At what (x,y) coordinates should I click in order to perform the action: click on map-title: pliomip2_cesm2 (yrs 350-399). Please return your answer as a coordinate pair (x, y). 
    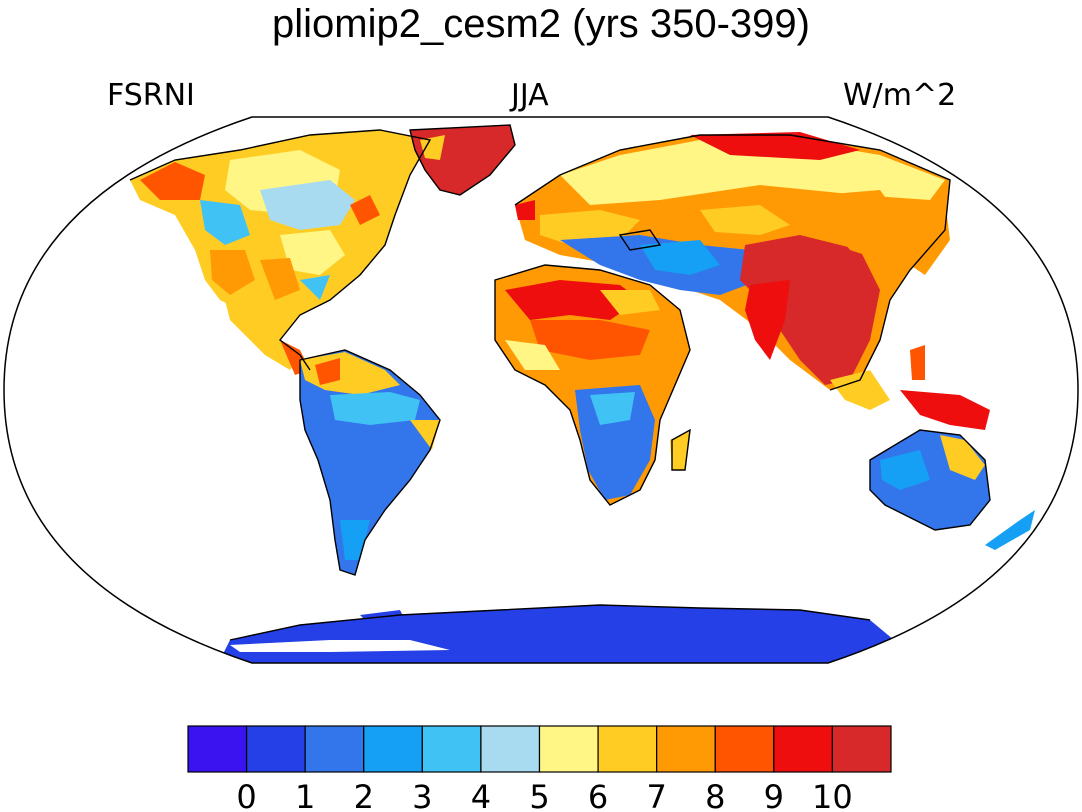
    Looking at the image, I should click on (540, 24).